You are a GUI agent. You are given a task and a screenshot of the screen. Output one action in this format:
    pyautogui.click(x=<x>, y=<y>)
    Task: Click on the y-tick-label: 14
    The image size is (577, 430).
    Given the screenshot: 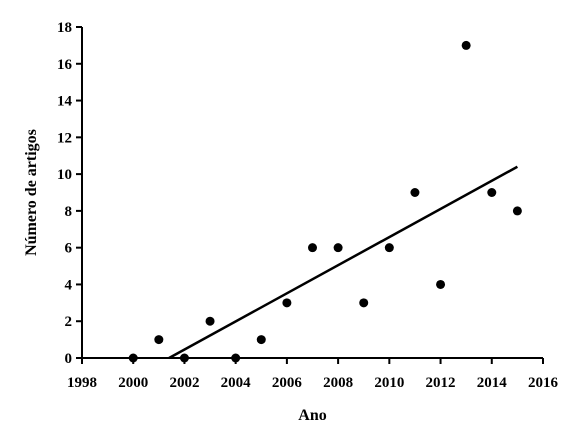 What is the action you would take?
    pyautogui.click(x=65, y=102)
    